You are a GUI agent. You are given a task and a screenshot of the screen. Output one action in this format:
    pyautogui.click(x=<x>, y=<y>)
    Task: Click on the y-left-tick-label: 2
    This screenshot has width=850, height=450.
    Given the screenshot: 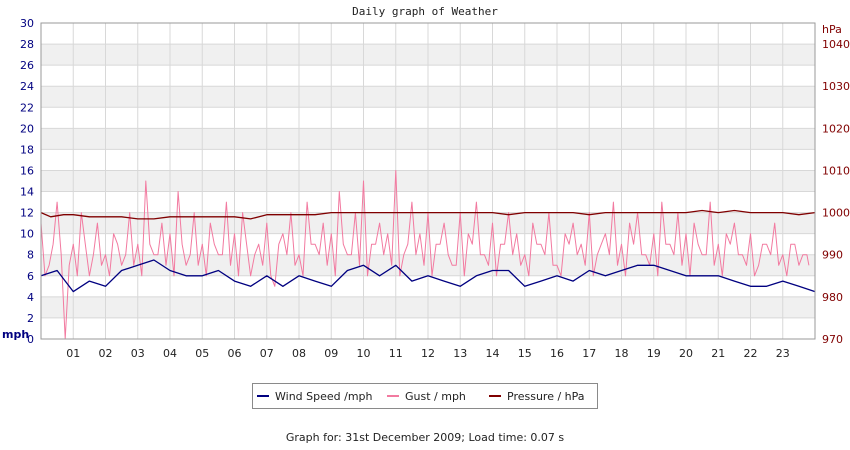 What is the action you would take?
    pyautogui.click(x=30, y=318)
    